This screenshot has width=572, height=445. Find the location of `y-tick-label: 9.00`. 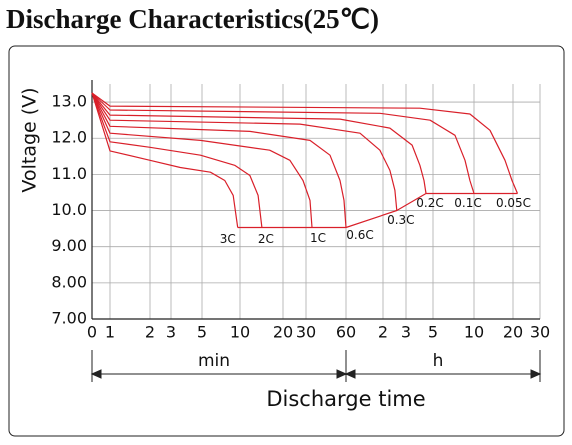

y-tick-label: 9.00 is located at coordinates (69, 245).